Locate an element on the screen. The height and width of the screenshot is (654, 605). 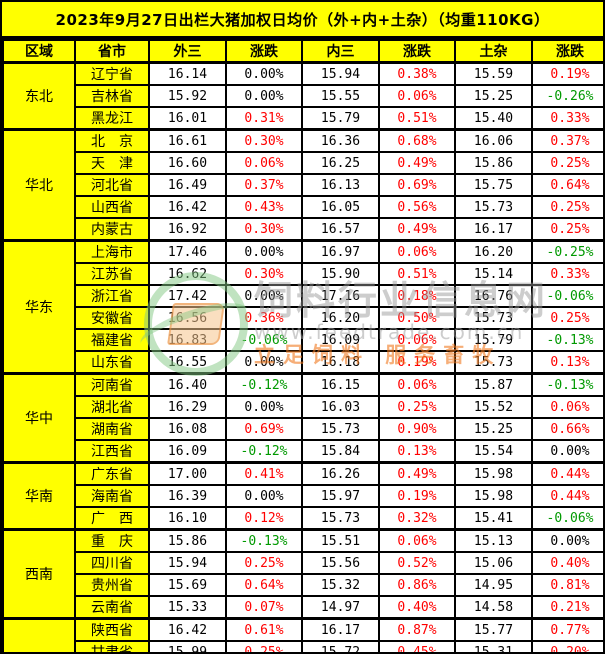
page-title: 2023年9月27日出栏大猪加权日均价（外+内+土杂）（均重110KG） is located at coordinates (302, 20).